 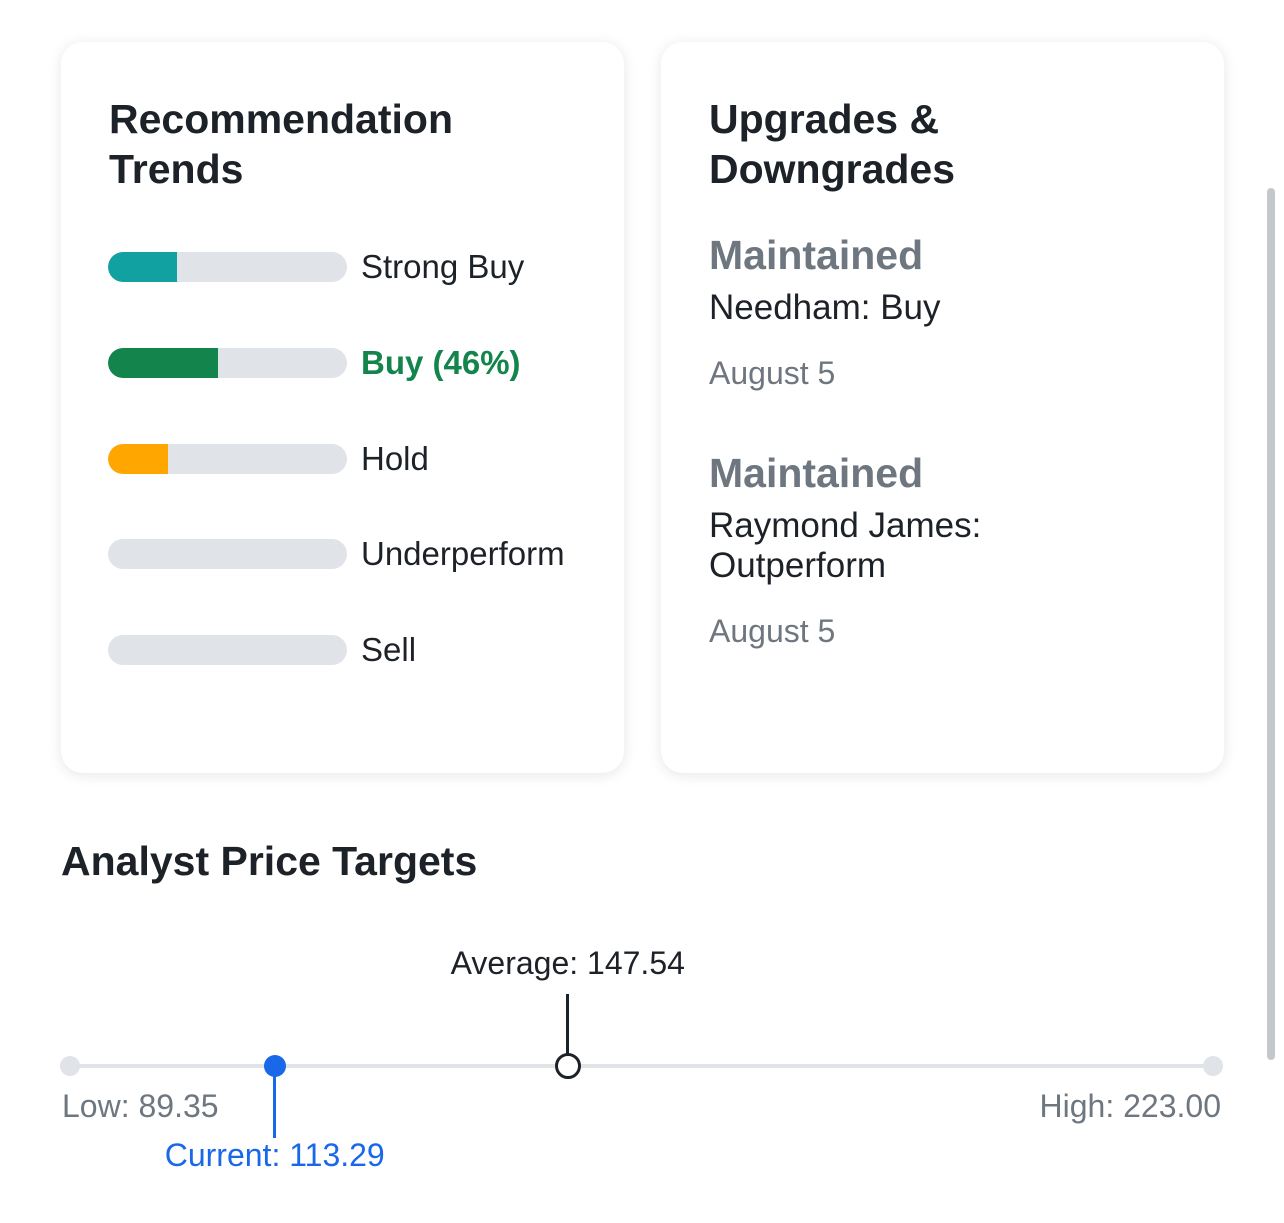 I want to click on trend-row-hold: Hold, so click(x=358, y=459).